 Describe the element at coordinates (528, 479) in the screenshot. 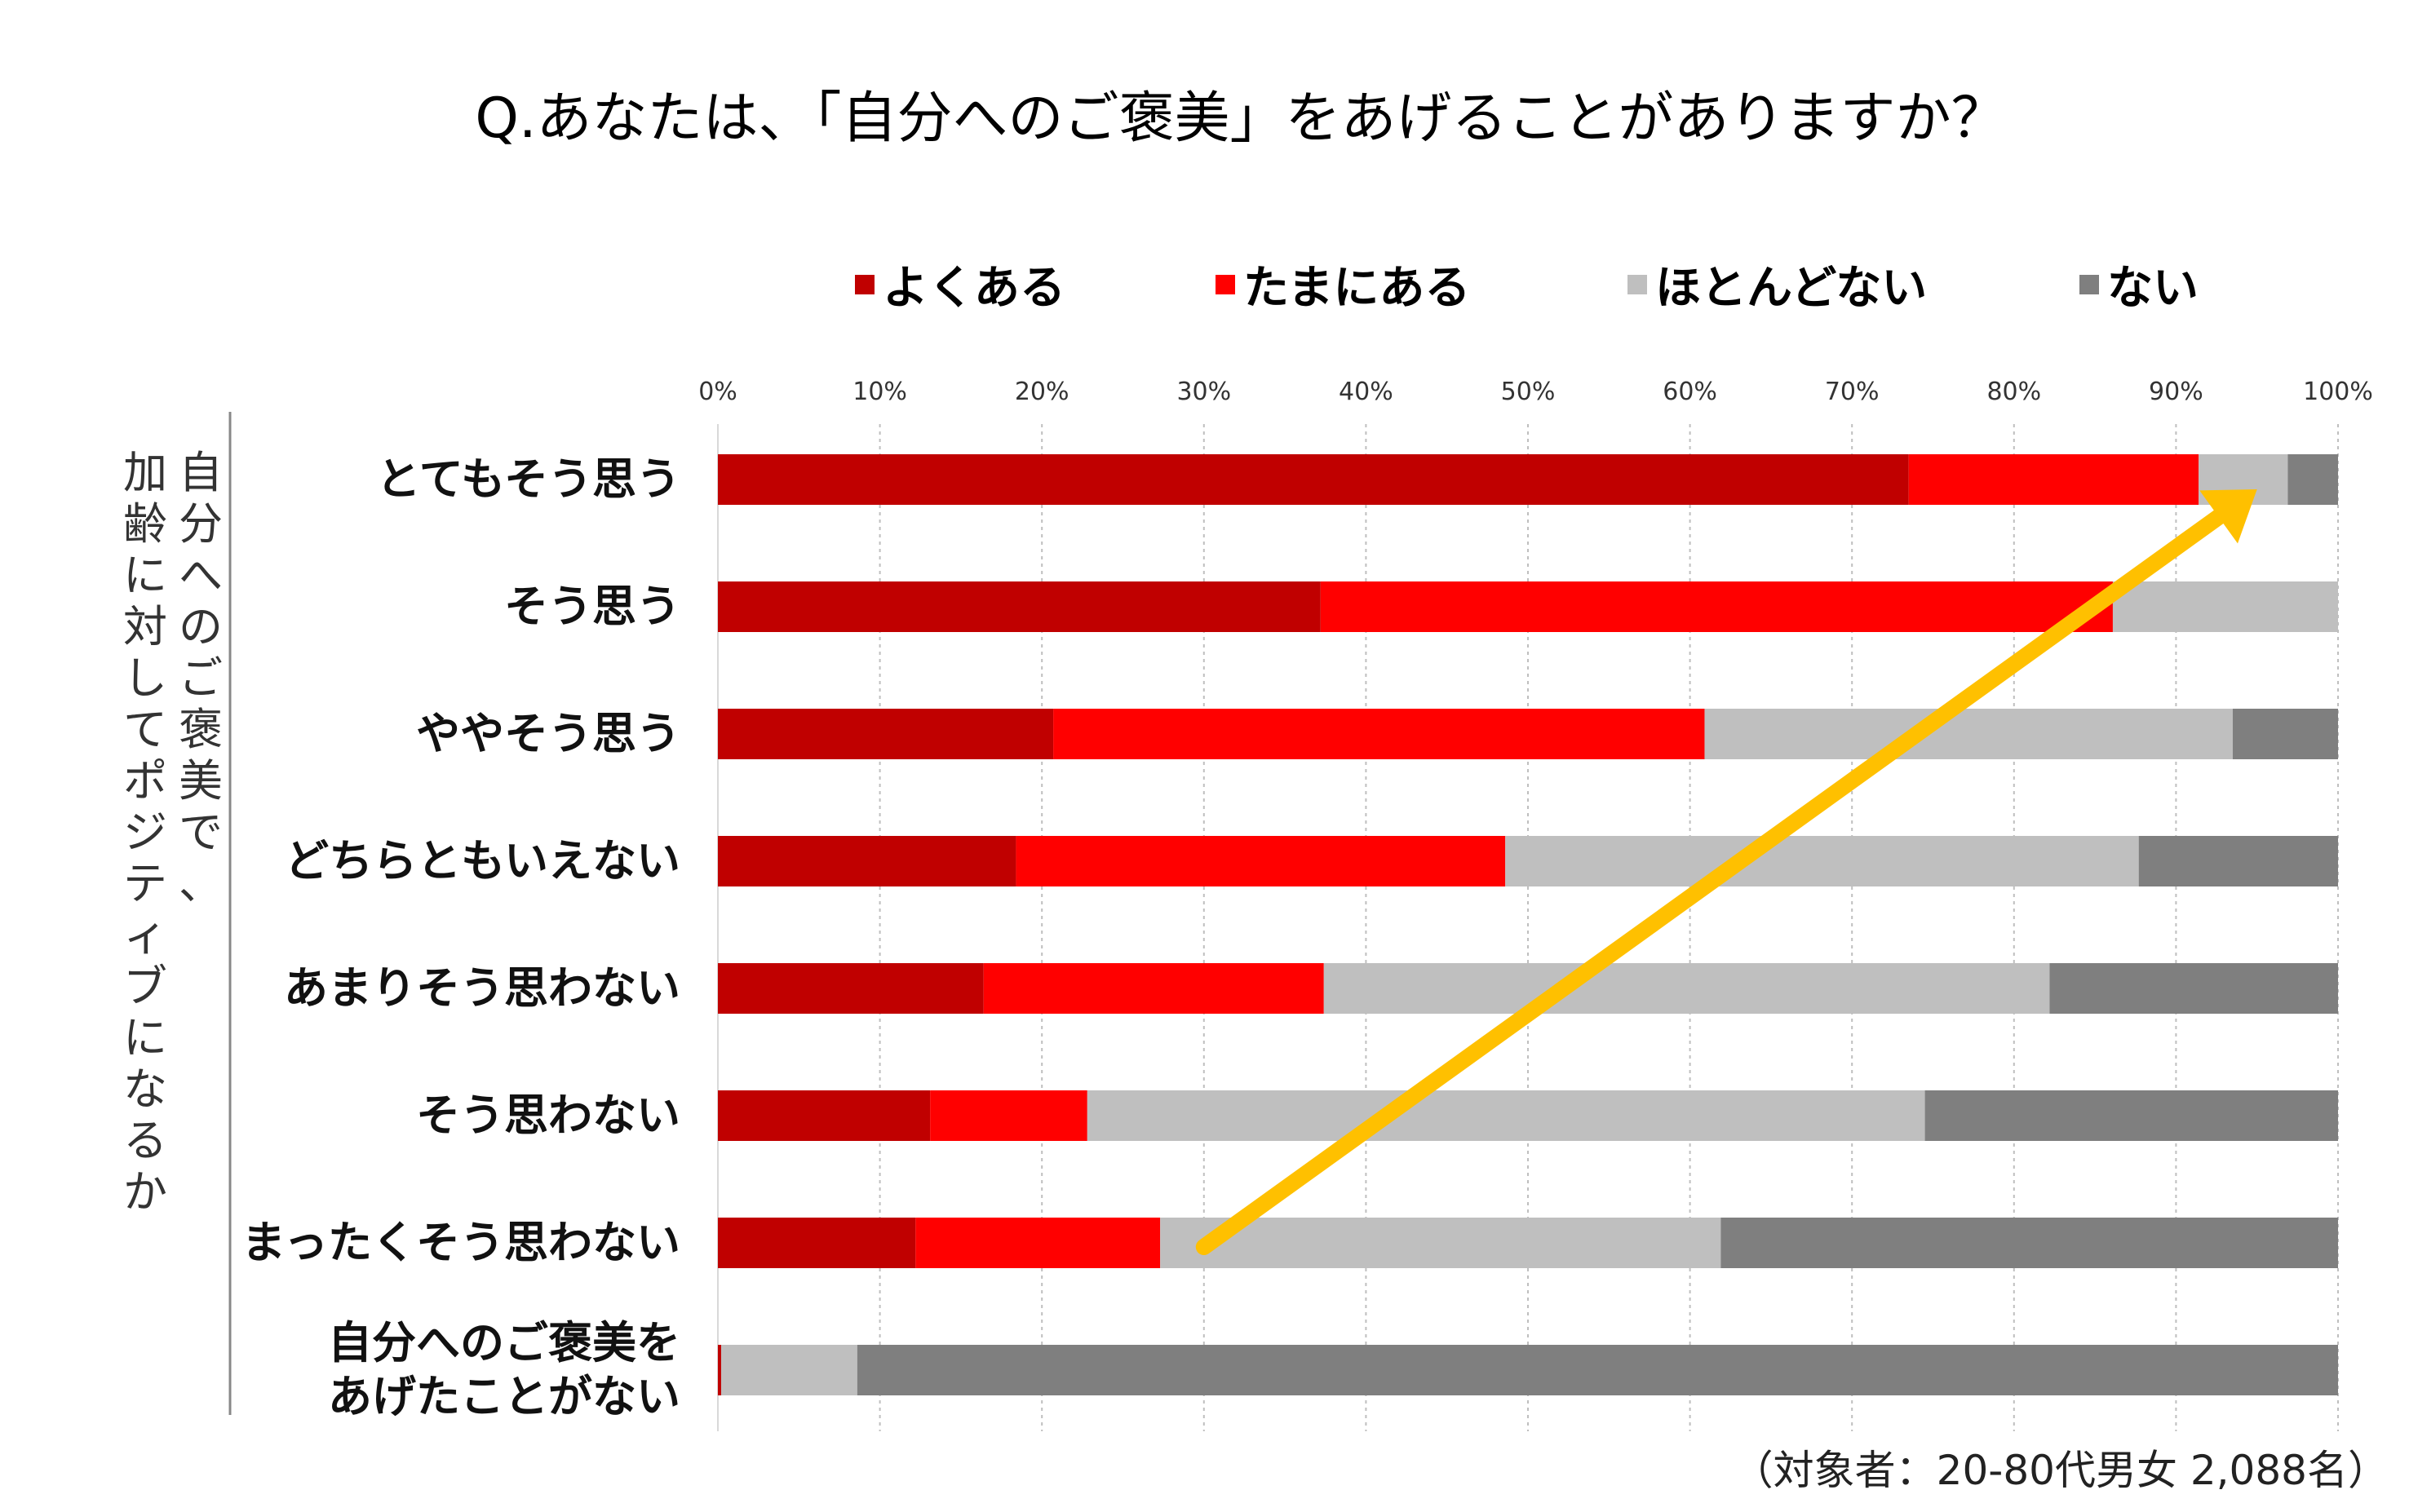

I see `category-label: とてもそう思う` at that location.